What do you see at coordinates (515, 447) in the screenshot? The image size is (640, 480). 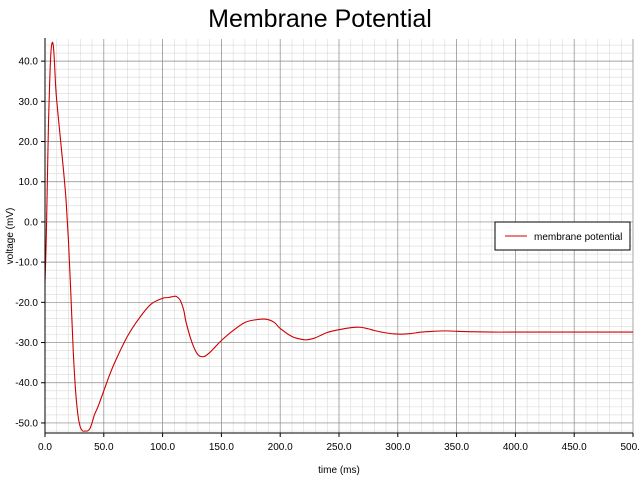 I see `x-tick-label: 400.0` at bounding box center [515, 447].